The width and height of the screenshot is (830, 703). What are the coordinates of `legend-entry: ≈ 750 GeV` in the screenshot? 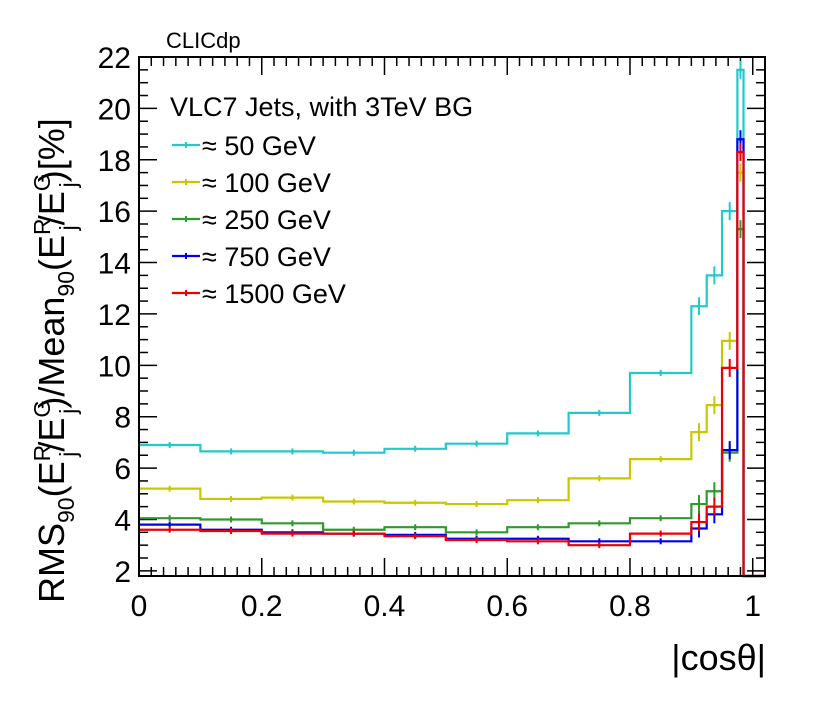 It's located at (251, 257).